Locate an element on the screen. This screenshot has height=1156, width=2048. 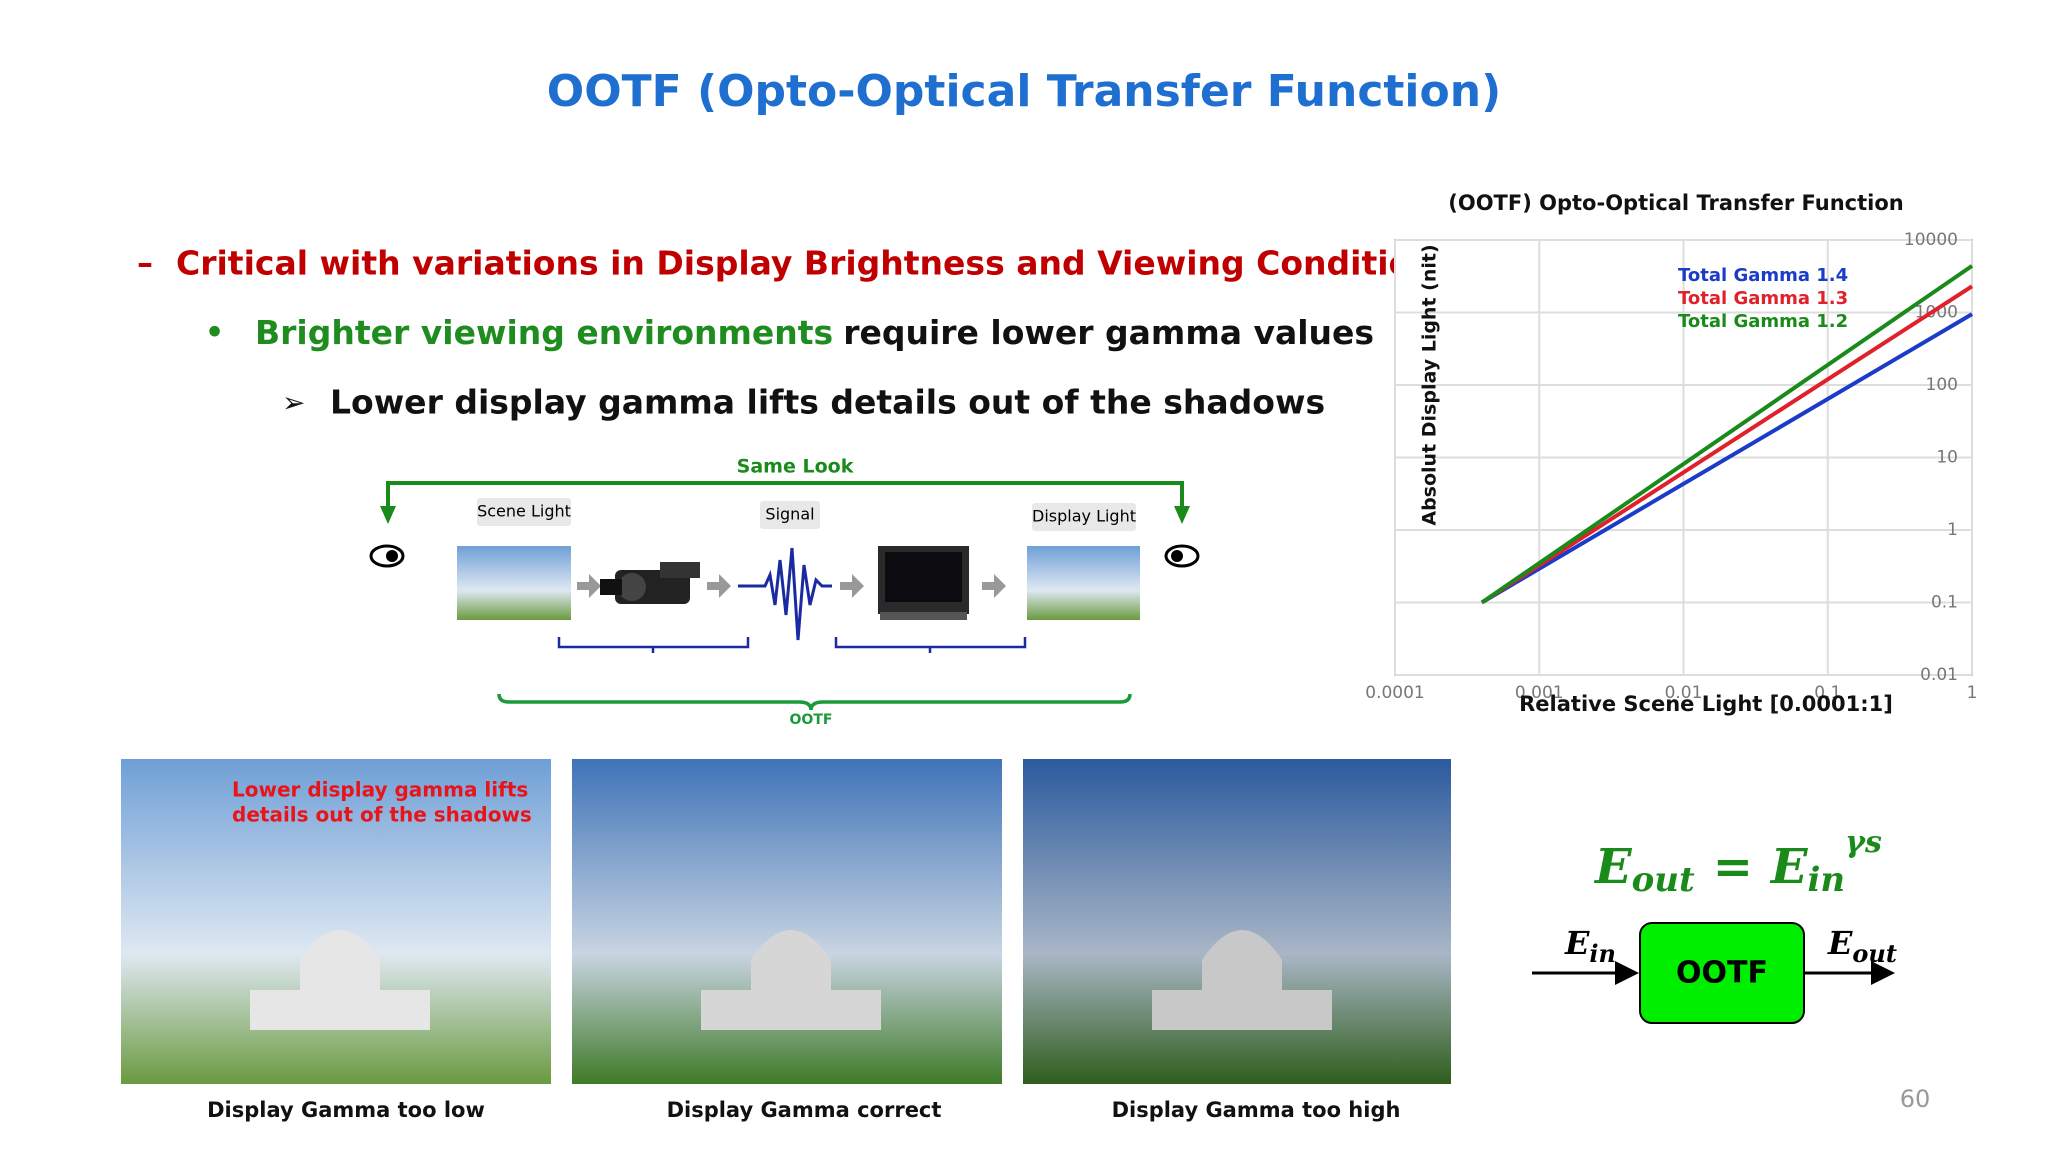
legend-entry: Total Gamma 1.4 is located at coordinates (1763, 275).